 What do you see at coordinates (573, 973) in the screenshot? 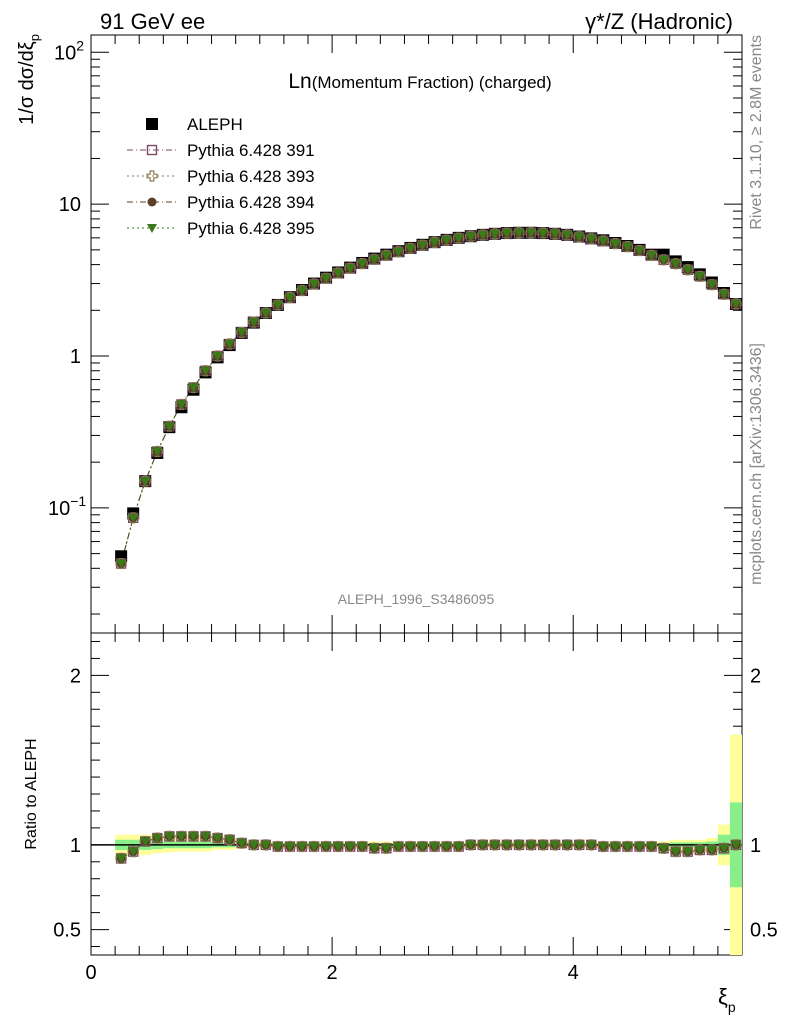
I see `x-tick-label: 4` at bounding box center [573, 973].